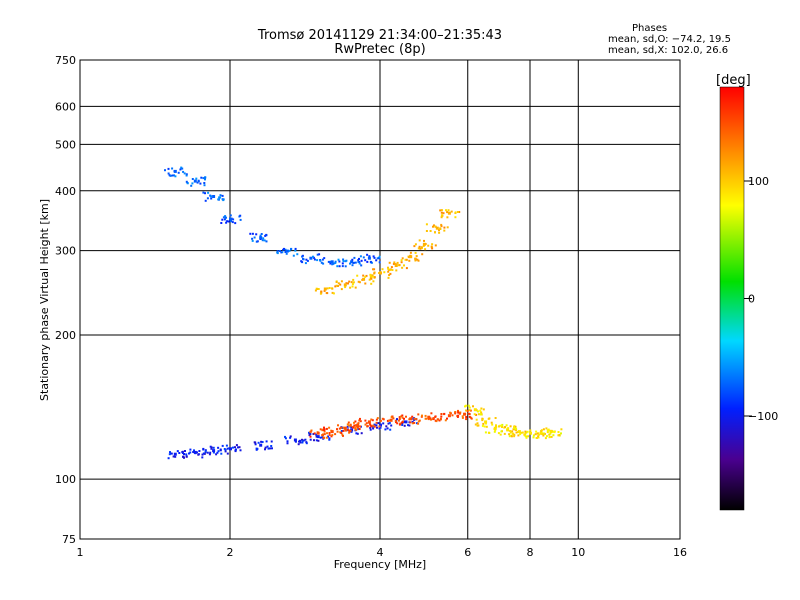  What do you see at coordinates (44, 300) in the screenshot?
I see `y-axis-label: Stationary phase Virtual Height [km]` at bounding box center [44, 300].